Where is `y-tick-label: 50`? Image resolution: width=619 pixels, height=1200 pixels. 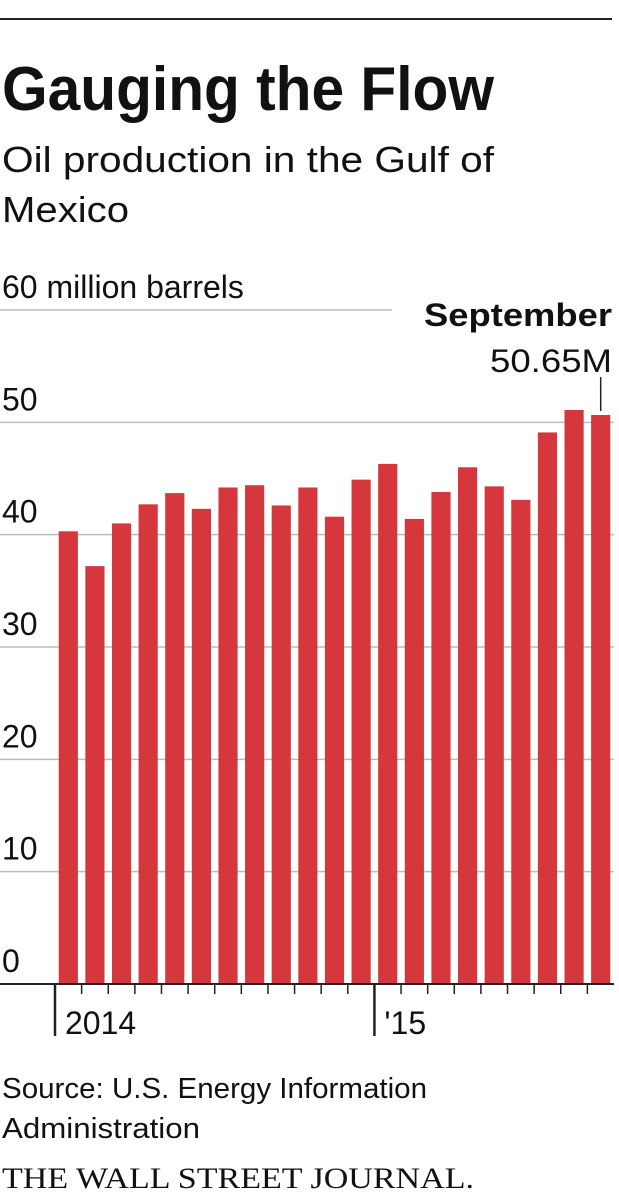
y-tick-label: 50 is located at coordinates (20, 399).